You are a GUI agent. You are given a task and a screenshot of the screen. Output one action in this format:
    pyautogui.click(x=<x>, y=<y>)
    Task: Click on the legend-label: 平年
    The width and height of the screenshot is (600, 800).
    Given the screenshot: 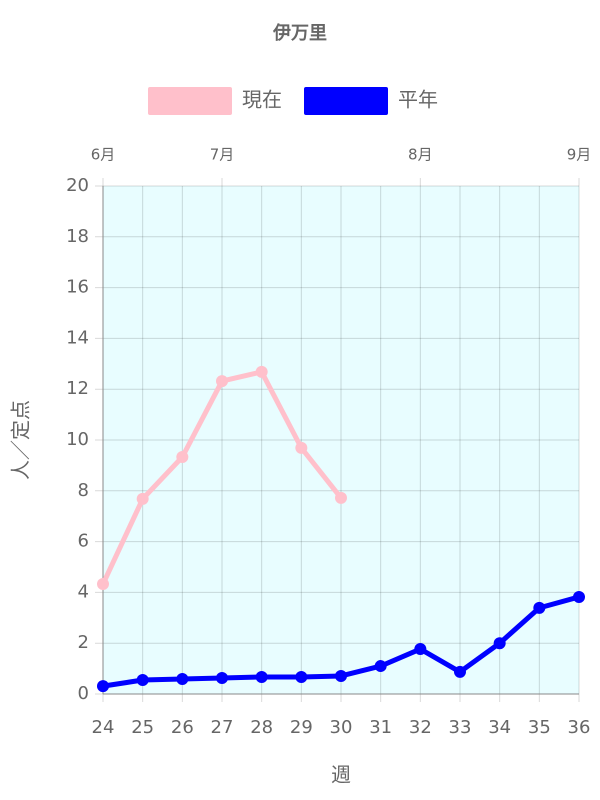 What is the action you would take?
    pyautogui.click(x=418, y=100)
    